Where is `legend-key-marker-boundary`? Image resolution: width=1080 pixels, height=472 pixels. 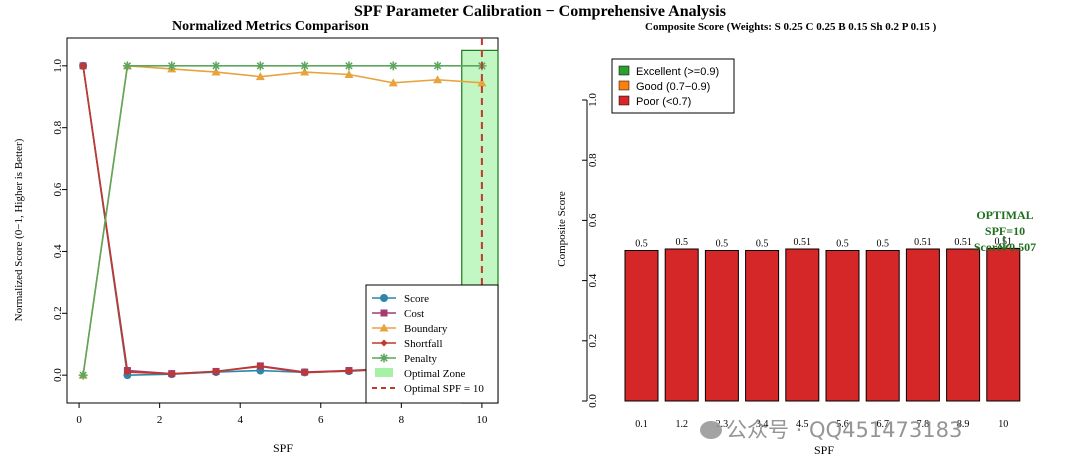 legend-key-marker-boundary is located at coordinates (384, 327).